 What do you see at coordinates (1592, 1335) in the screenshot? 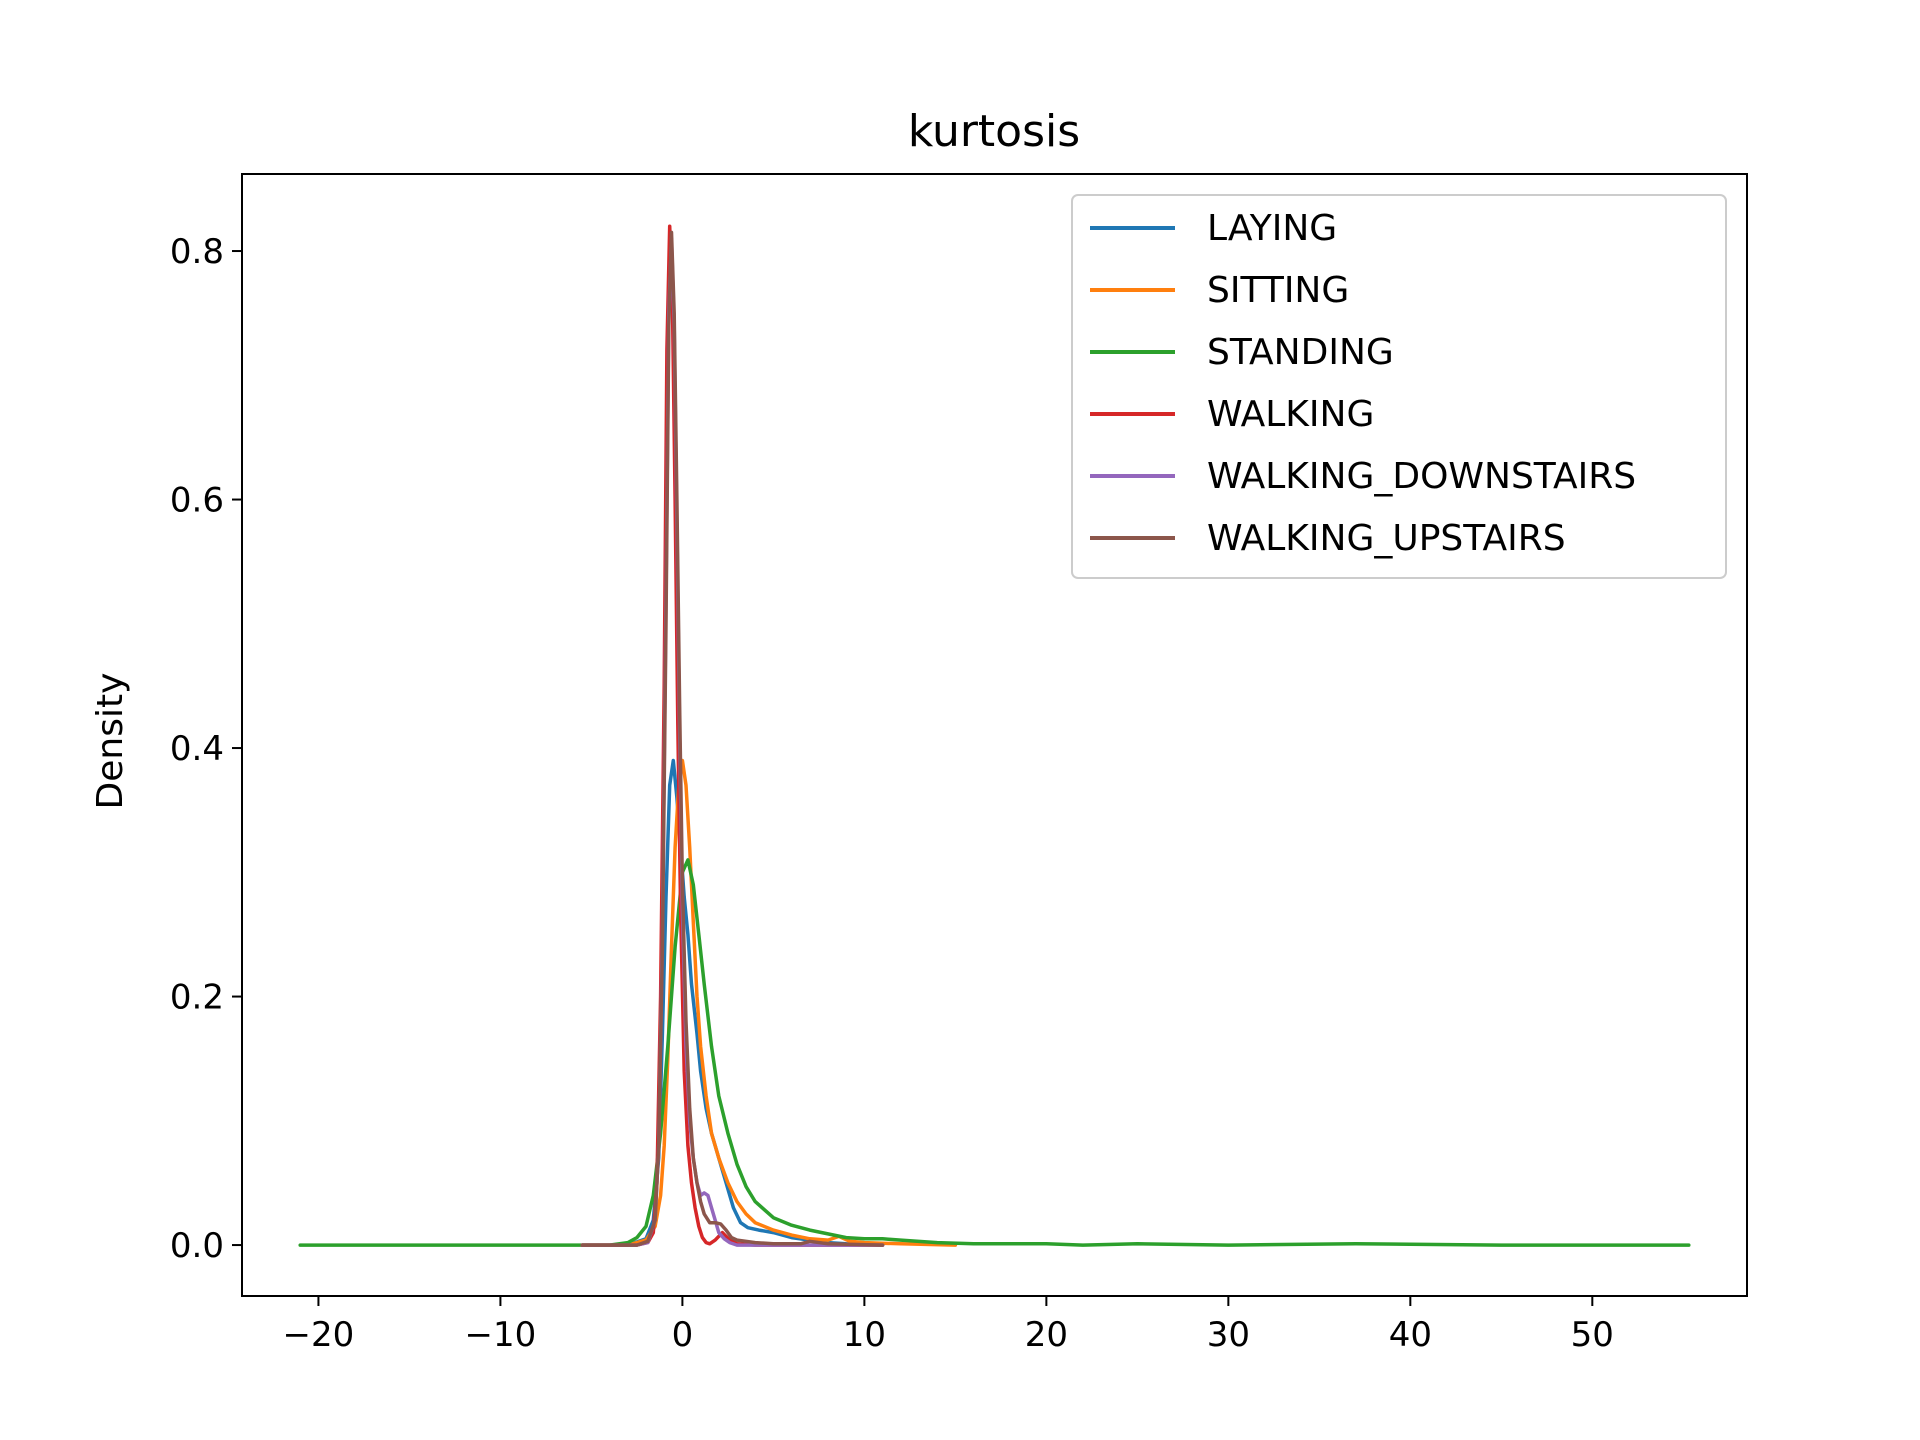
I see `x-tick-label: 50` at bounding box center [1592, 1335].